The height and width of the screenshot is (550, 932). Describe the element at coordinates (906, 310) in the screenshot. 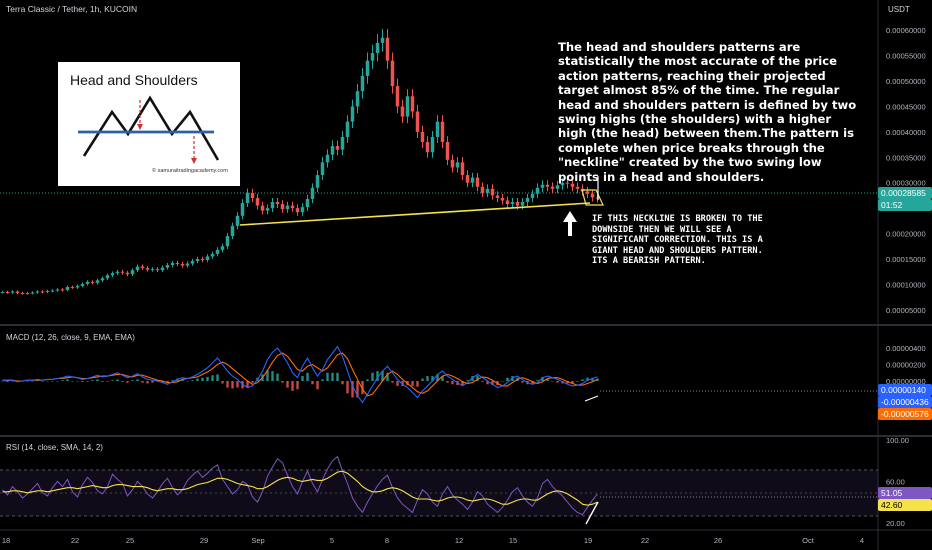

I see `price-tick-label: 0.00005000` at that location.